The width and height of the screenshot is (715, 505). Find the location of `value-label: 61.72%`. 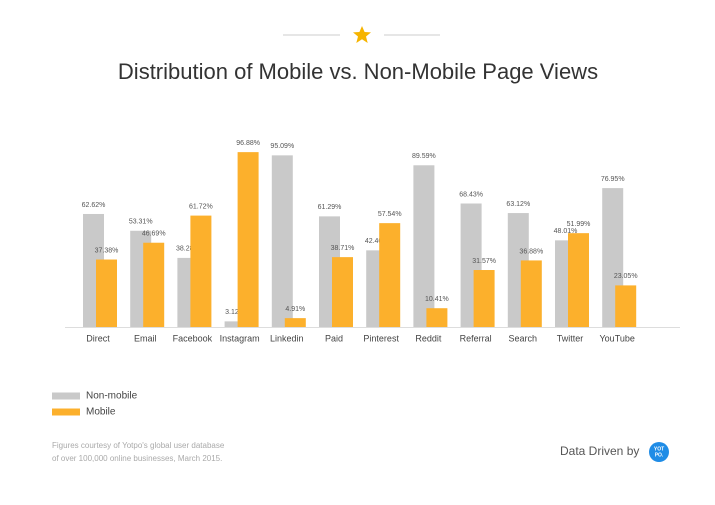

value-label: 61.72% is located at coordinates (201, 206).